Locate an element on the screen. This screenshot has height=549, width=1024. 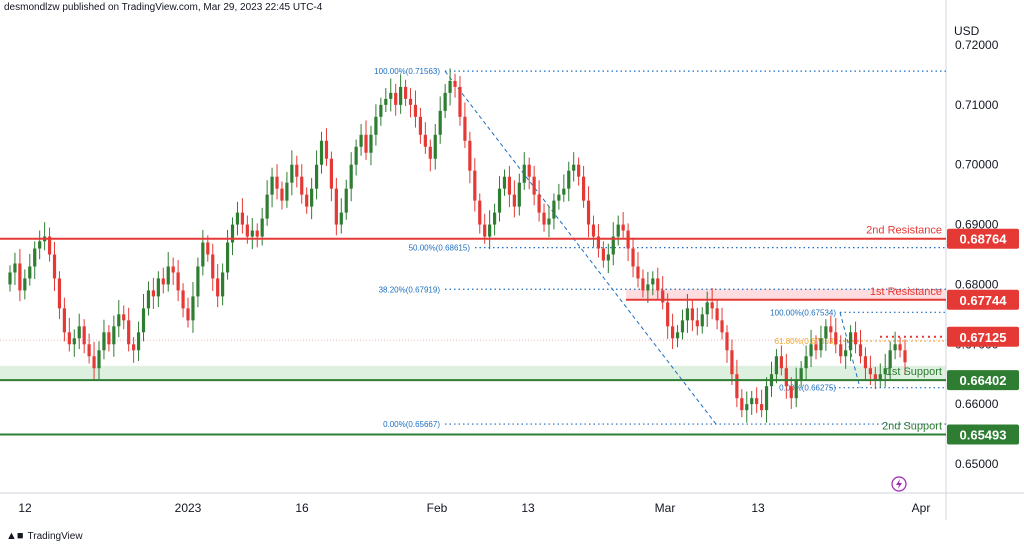
currency-label: USD is located at coordinates (967, 31).